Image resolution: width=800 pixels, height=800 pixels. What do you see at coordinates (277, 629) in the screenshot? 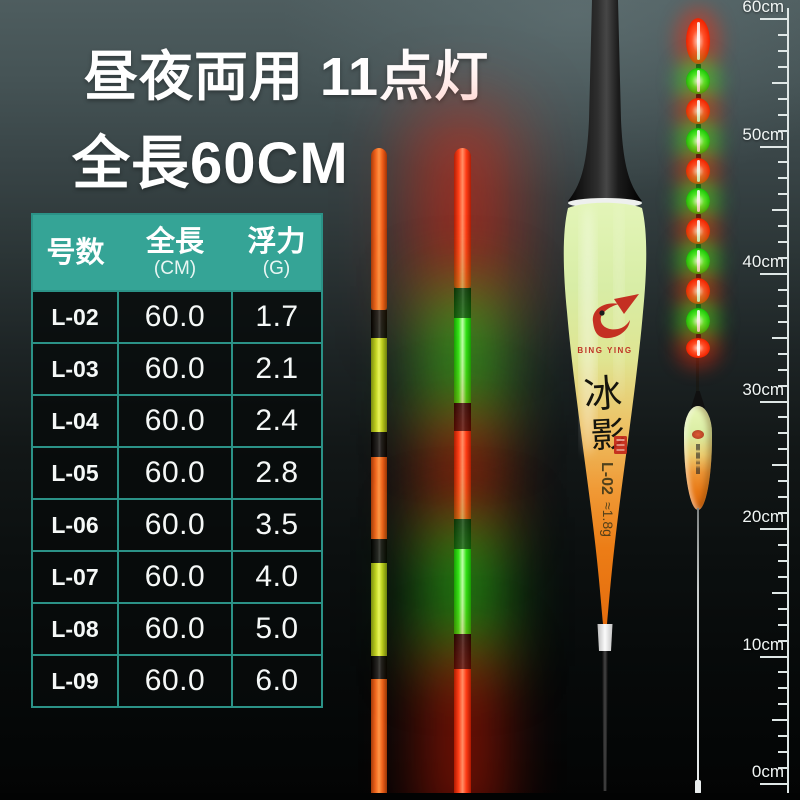
I see `buoyancy-cell: 5.0` at bounding box center [277, 629].